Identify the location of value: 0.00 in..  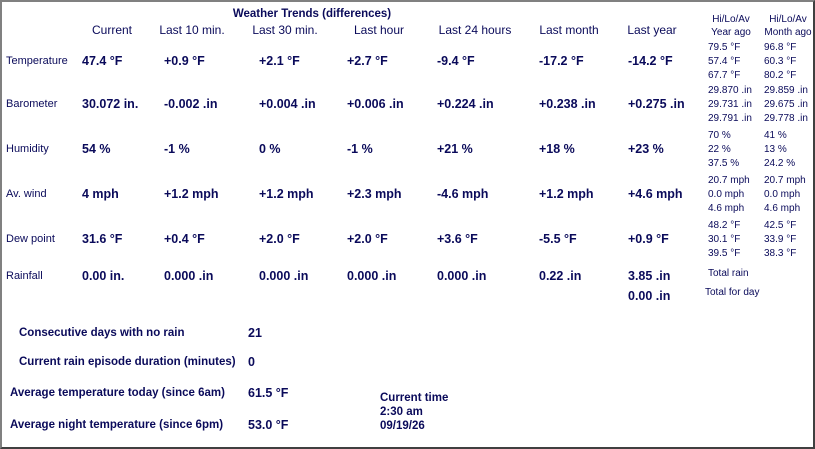
(103, 276).